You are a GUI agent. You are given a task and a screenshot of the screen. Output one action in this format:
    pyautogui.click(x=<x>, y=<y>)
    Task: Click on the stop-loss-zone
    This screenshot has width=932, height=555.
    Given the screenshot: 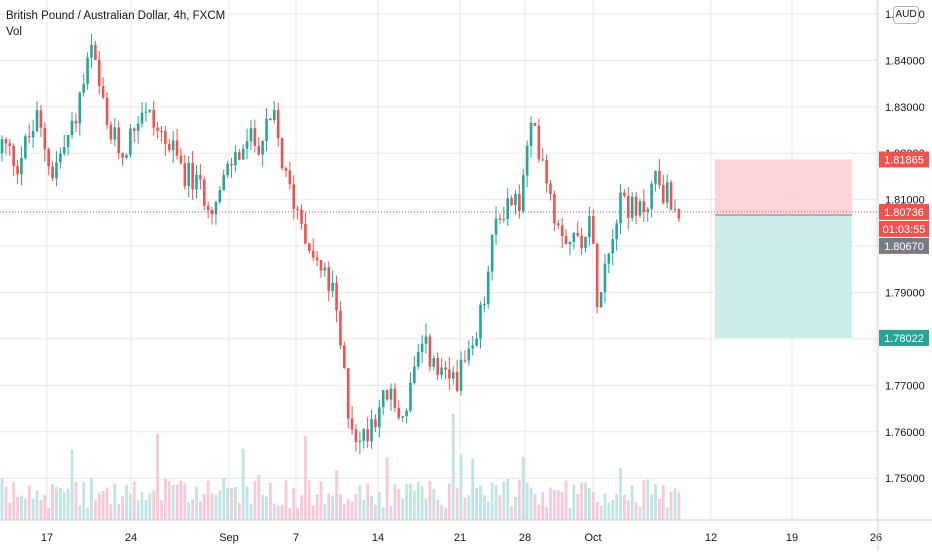 What is the action you would take?
    pyautogui.click(x=783, y=187)
    